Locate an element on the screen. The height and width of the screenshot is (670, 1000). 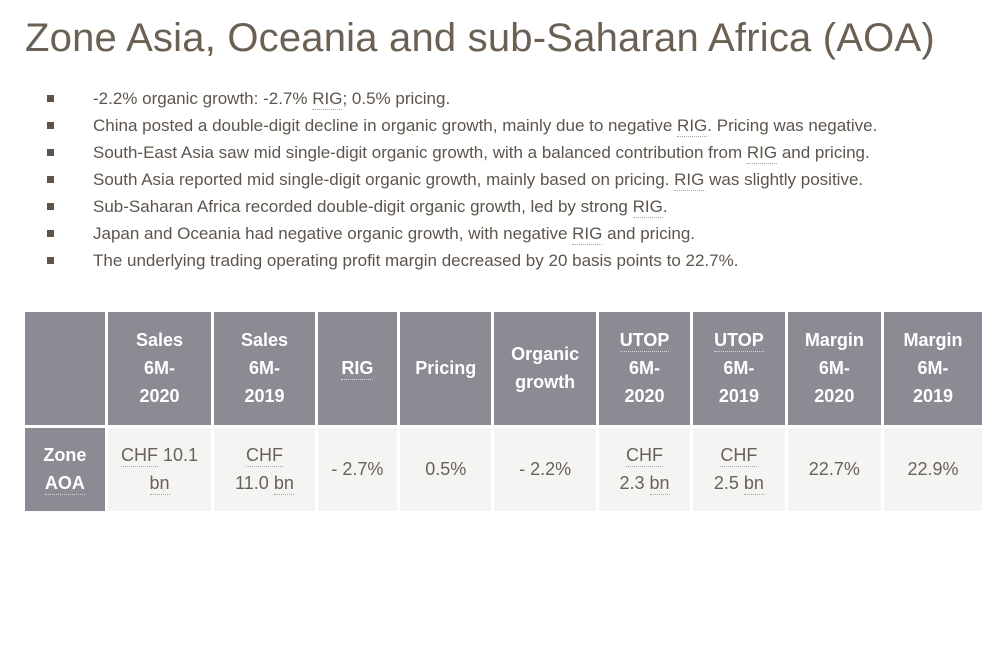
cell-value: 11.0 is located at coordinates (254, 483).